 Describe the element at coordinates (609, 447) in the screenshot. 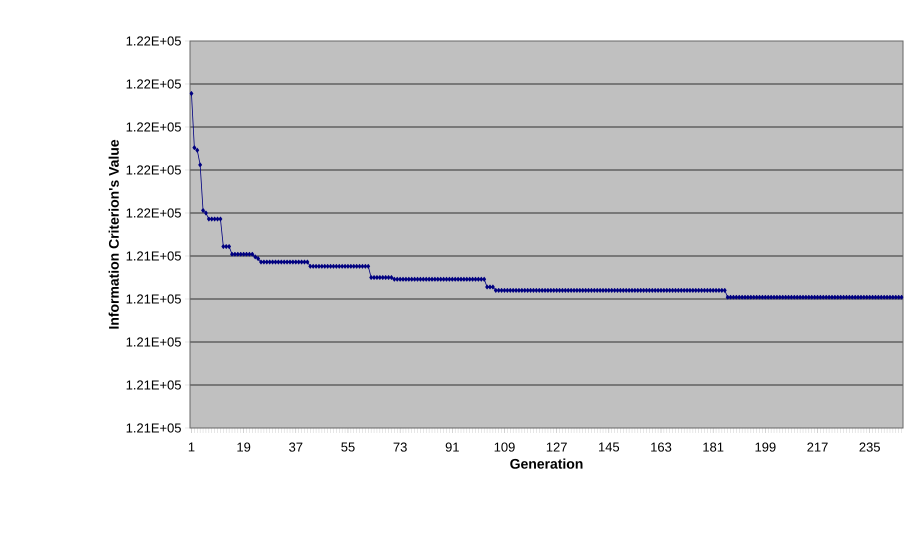

I see `x-tick-label: 145` at that location.